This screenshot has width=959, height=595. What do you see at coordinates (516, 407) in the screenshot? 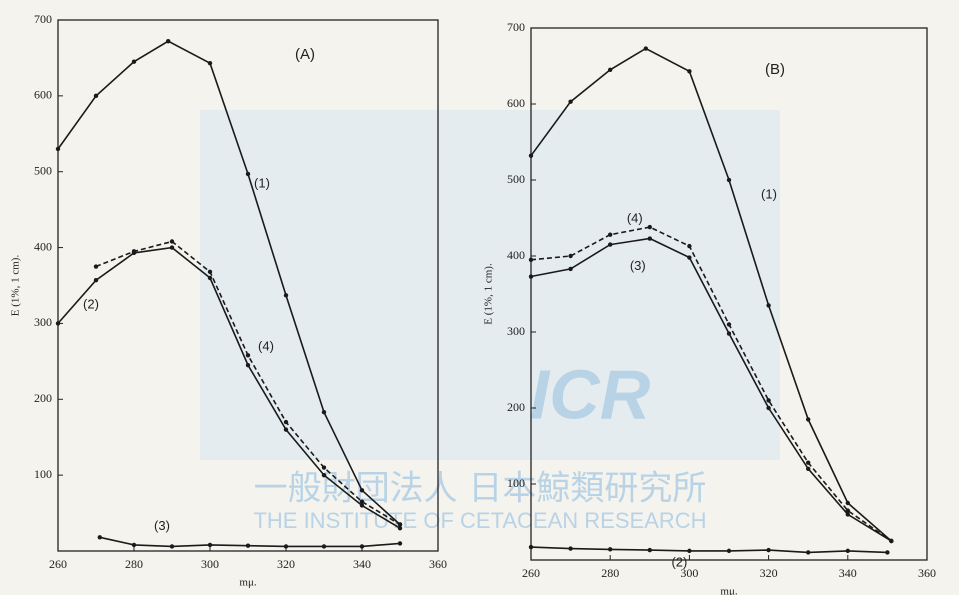
I see `y-tick-label: 200` at bounding box center [516, 407].